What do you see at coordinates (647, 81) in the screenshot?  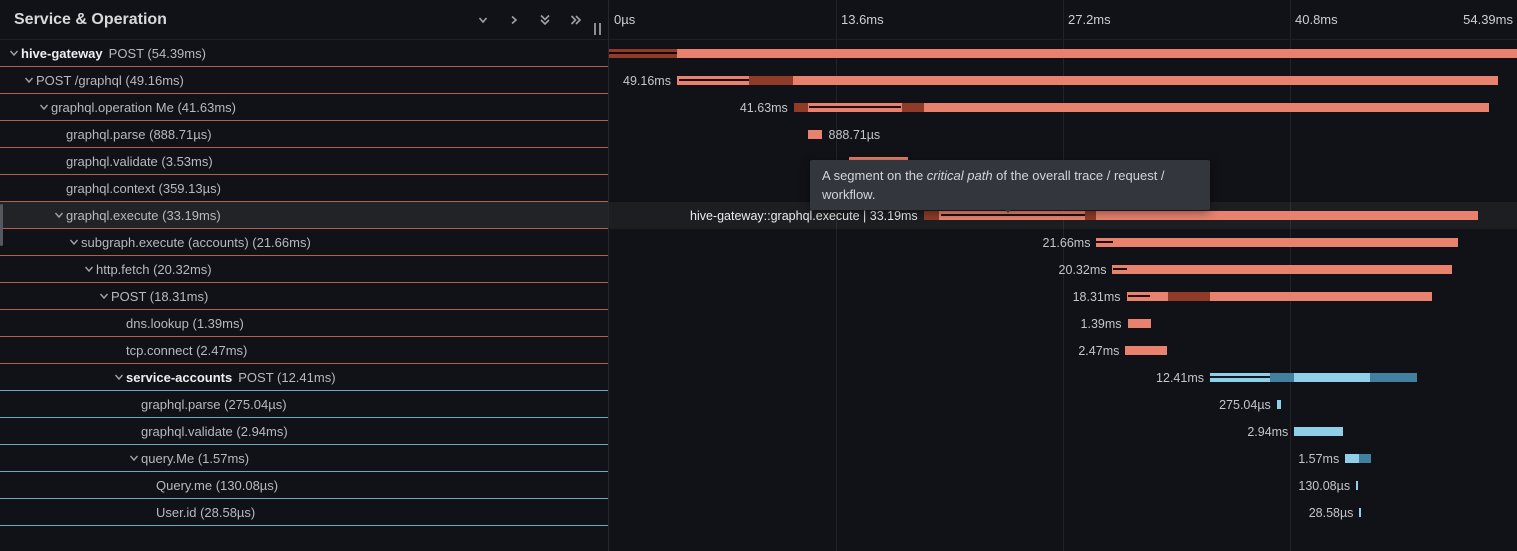 I see `span-duration-label: 49.16ms` at bounding box center [647, 81].